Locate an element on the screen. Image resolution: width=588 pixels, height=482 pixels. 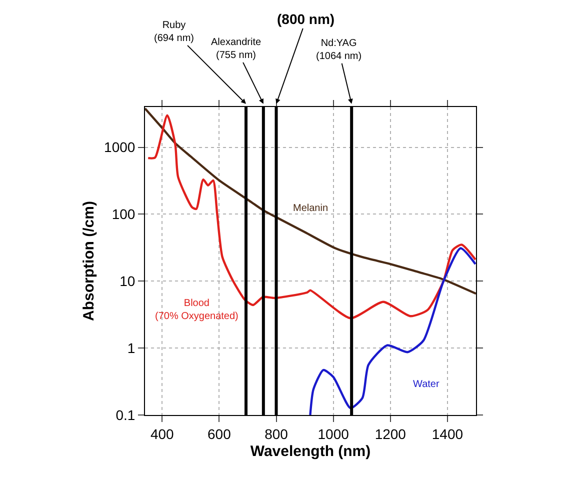
x-axis-title: Wavelength (nm) is located at coordinates (310, 451).